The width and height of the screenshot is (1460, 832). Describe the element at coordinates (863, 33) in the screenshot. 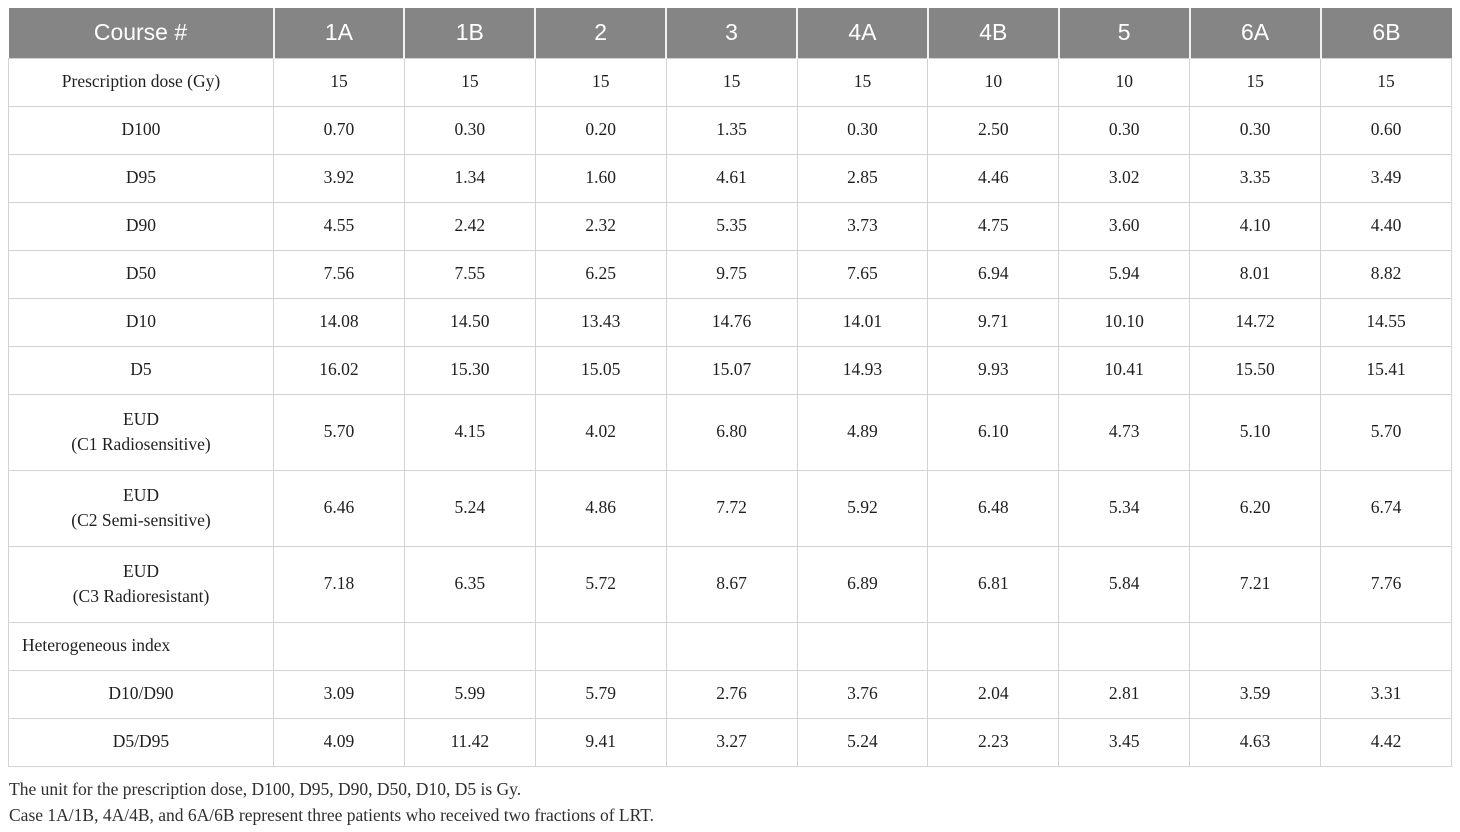

I see `header-cell-course: 4A` at that location.